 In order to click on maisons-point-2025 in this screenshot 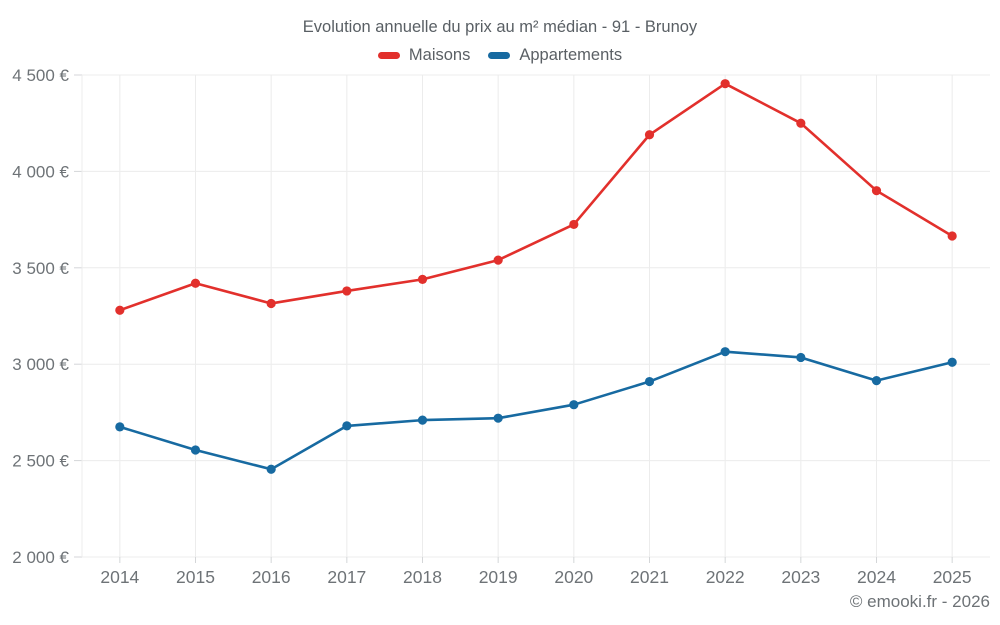, I will do `click(952, 236)`.